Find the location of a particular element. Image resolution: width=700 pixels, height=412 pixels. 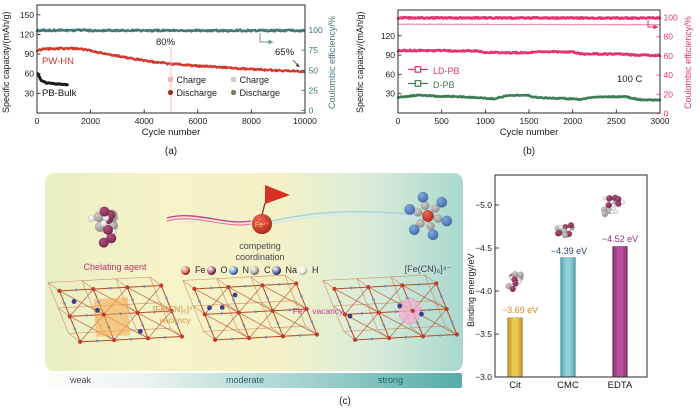

arrow-65pct is located at coordinates (297, 65).